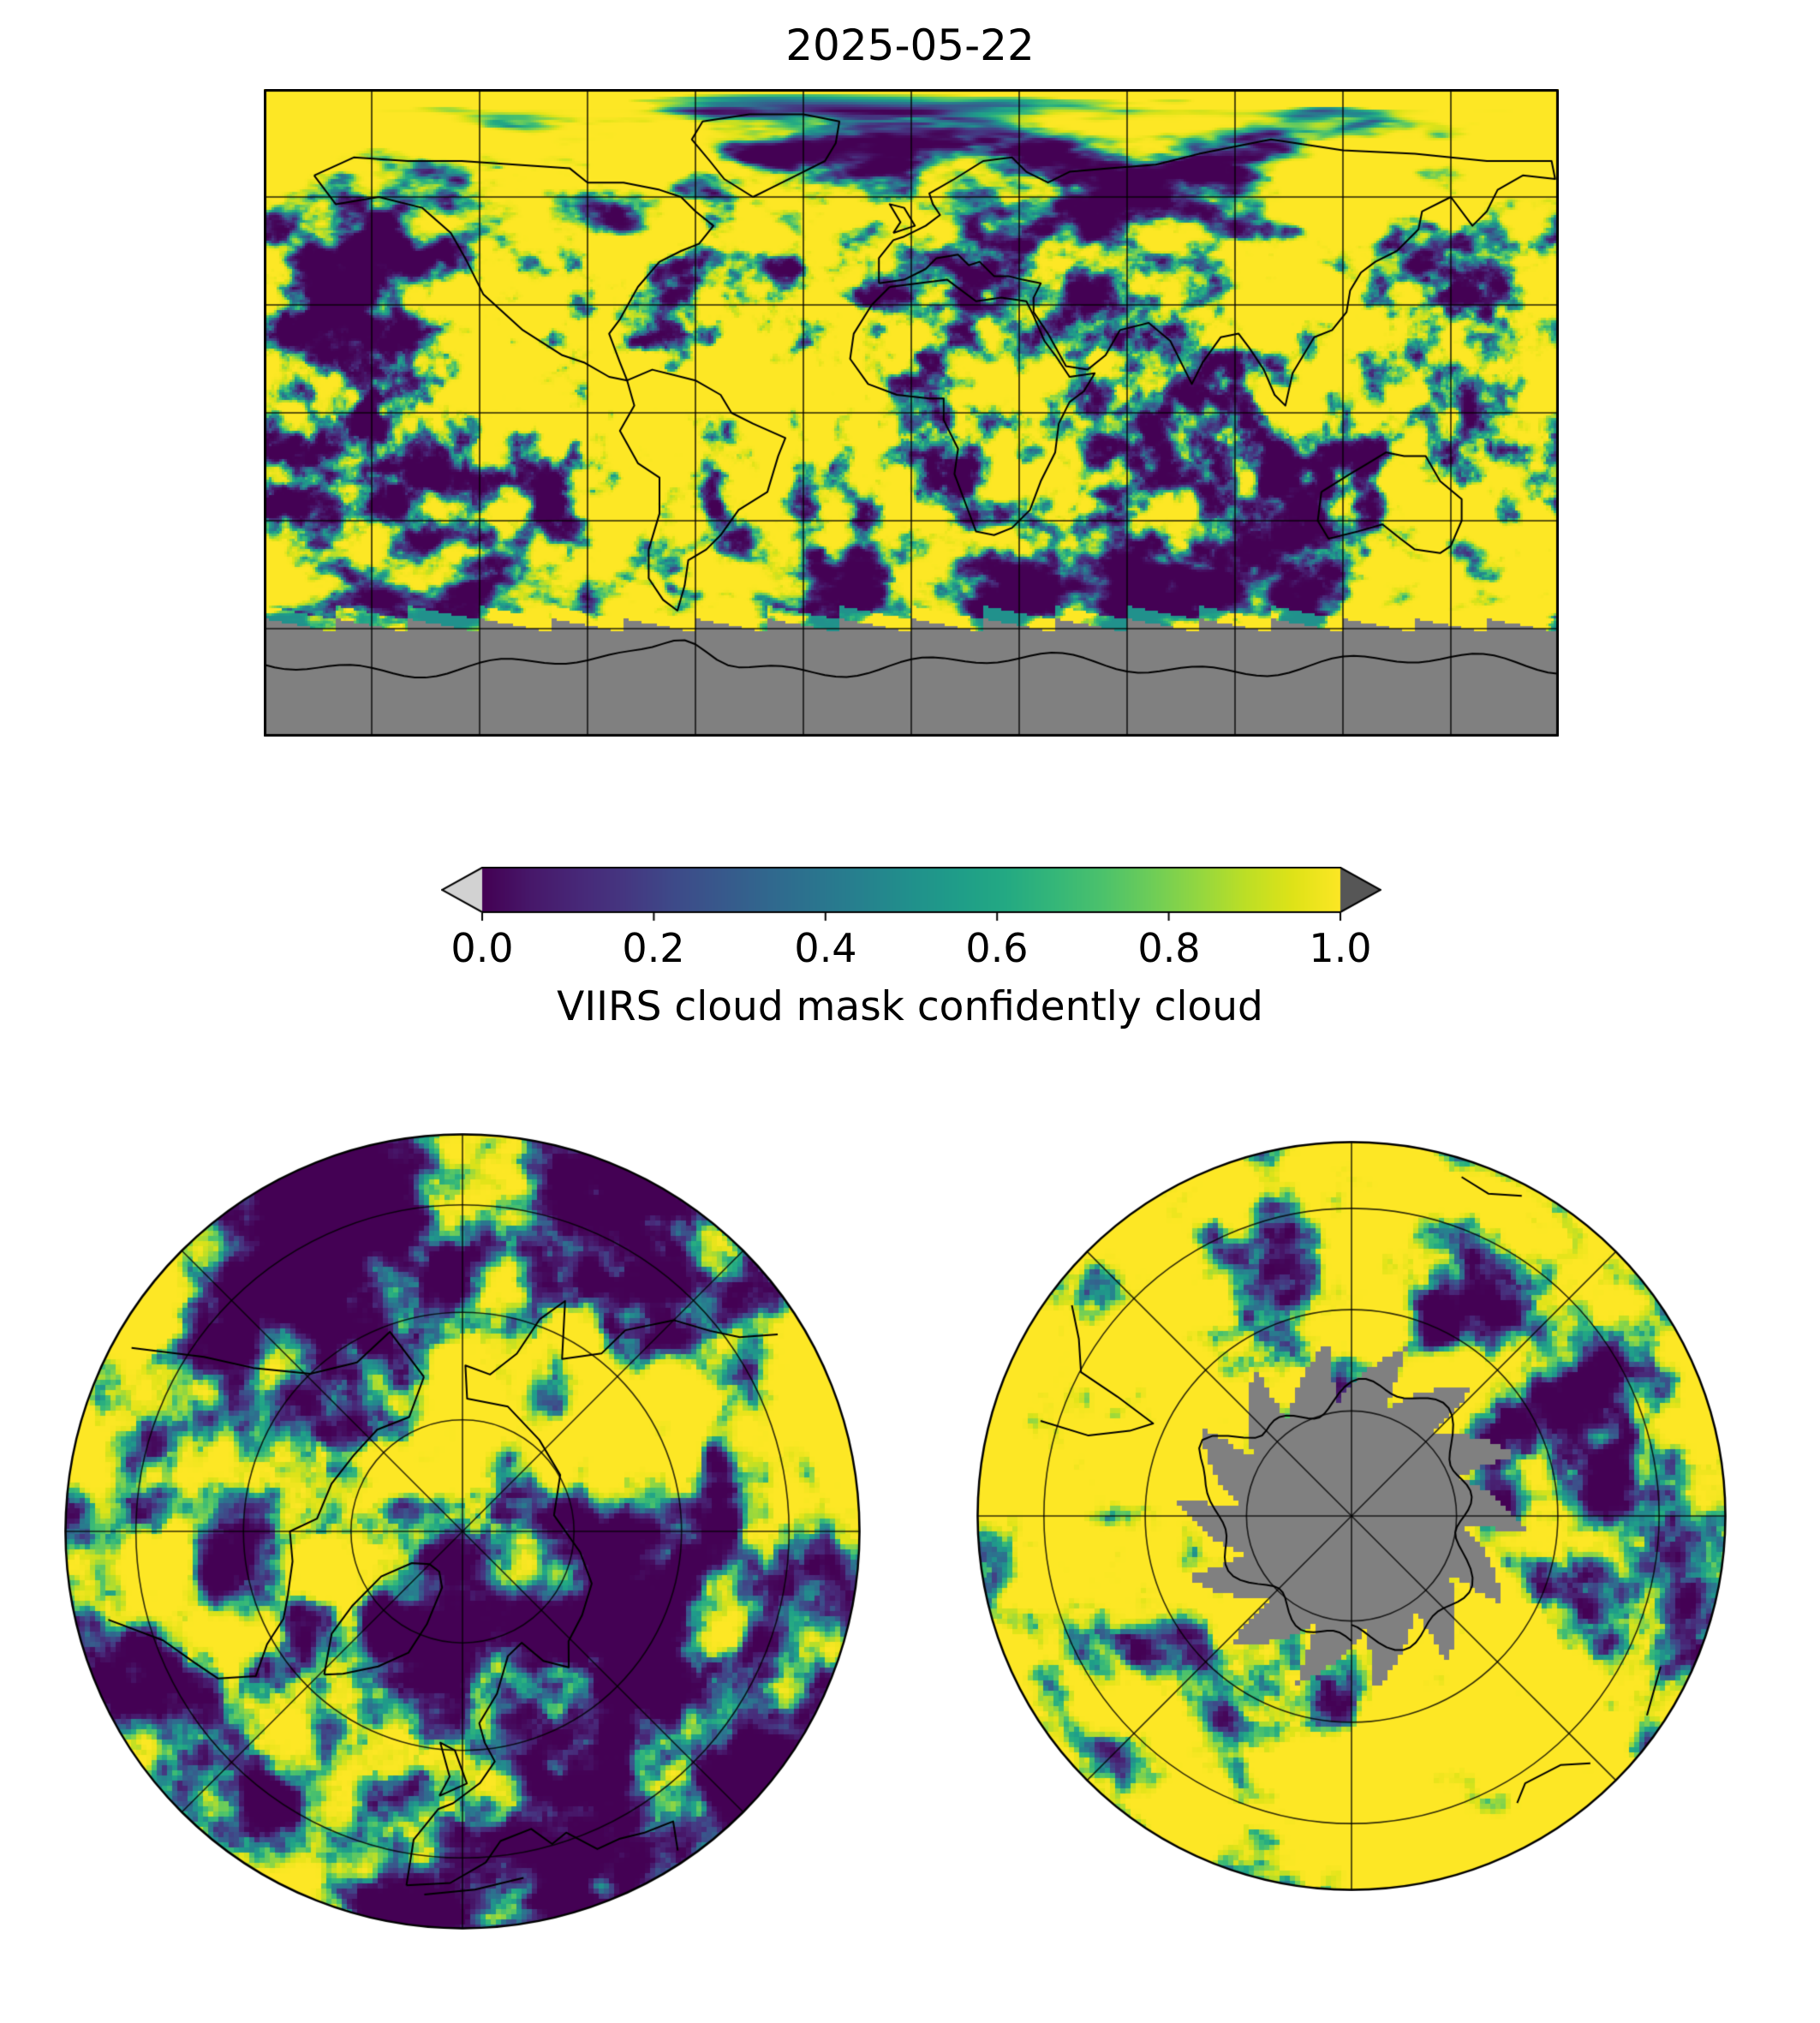 This screenshot has height=2023, width=1820. I want to click on colorbar-tick: 0.6, so click(997, 948).